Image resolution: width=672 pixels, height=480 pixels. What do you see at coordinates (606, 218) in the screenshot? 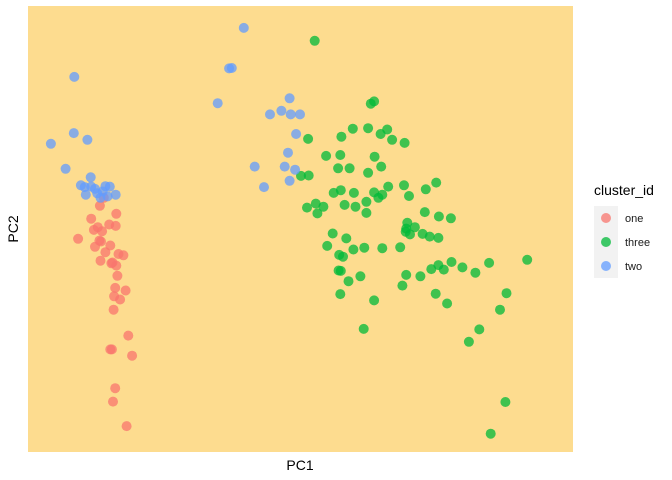
I see `legend-swatch-one` at bounding box center [606, 218].